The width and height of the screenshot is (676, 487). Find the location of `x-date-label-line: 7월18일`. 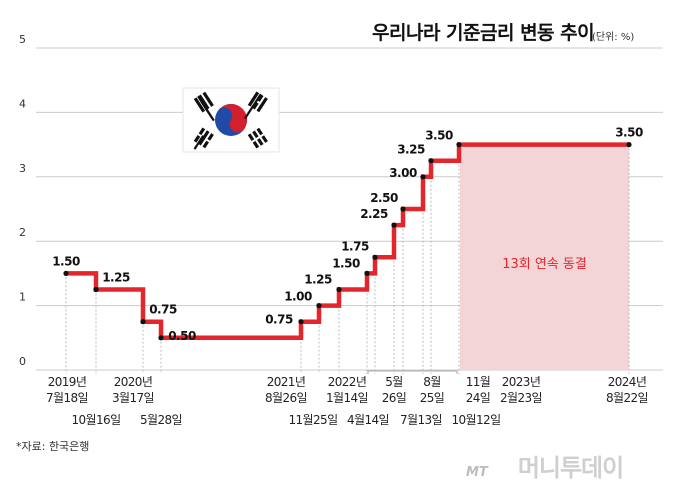

x-date-label-line: 7월18일 is located at coordinates (67, 398).